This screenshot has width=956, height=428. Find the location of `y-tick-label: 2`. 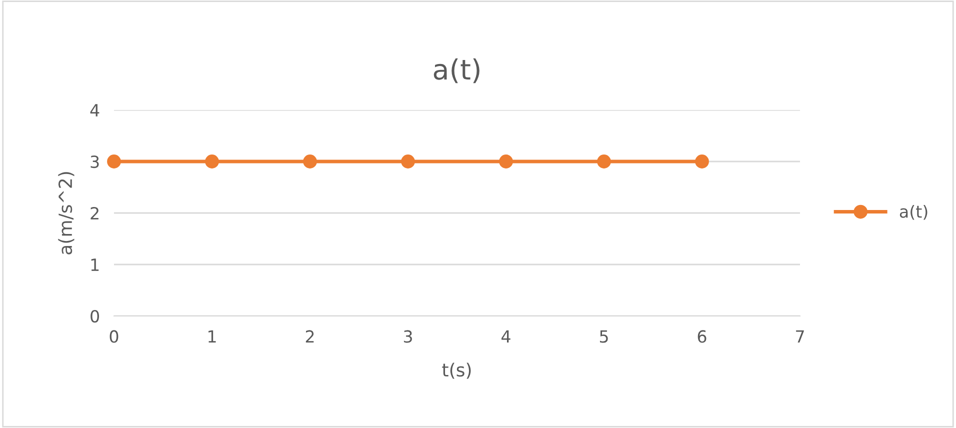

y-tick-label: 2 is located at coordinates (94, 213).